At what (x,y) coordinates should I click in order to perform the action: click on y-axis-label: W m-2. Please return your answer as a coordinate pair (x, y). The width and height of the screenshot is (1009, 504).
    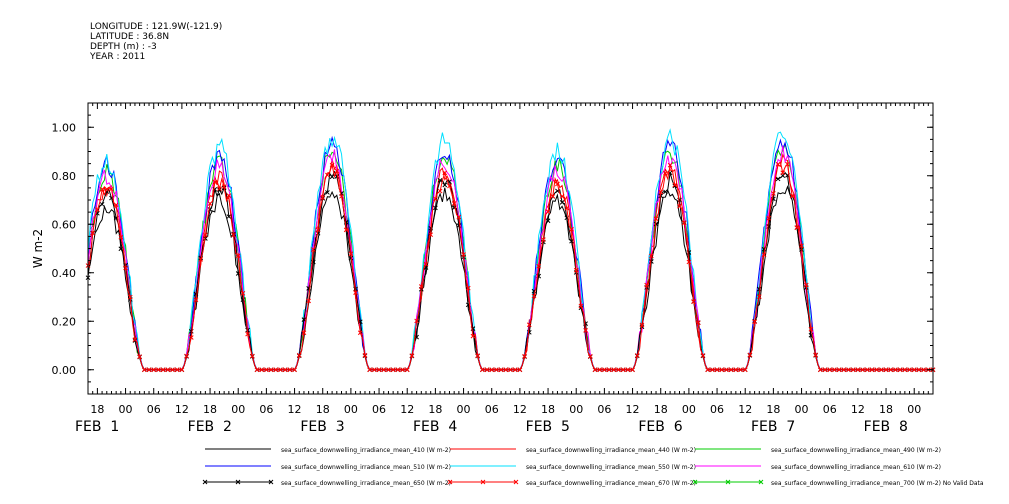
    Looking at the image, I should click on (38, 248).